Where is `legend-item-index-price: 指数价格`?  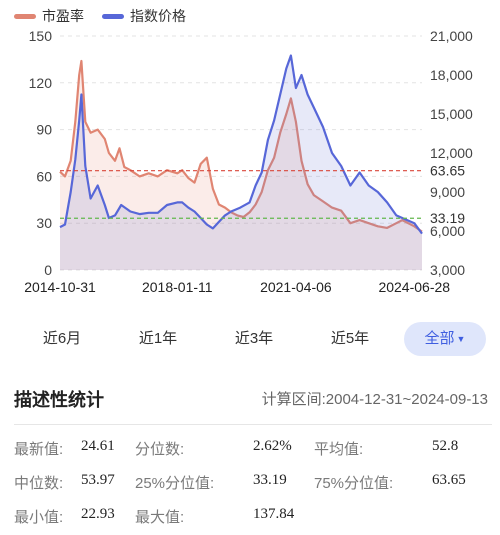 legend-item-index-price: 指数价格 is located at coordinates (144, 16).